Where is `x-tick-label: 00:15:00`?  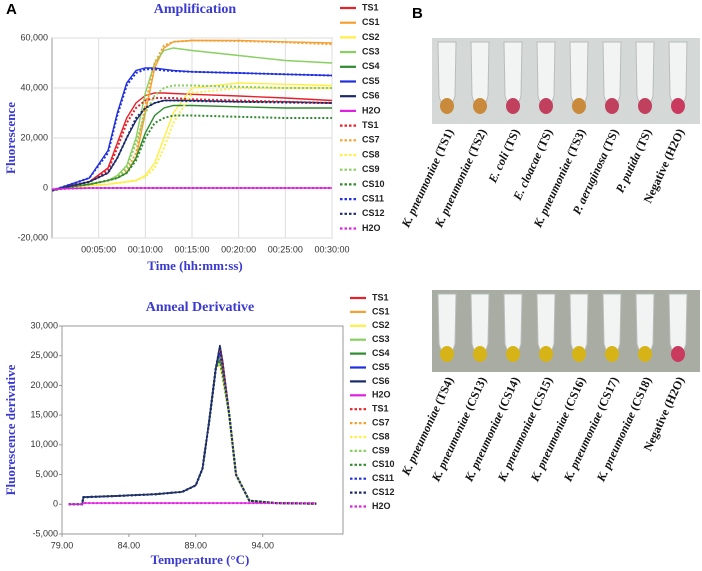 x-tick-label: 00:15:00 is located at coordinates (191, 249).